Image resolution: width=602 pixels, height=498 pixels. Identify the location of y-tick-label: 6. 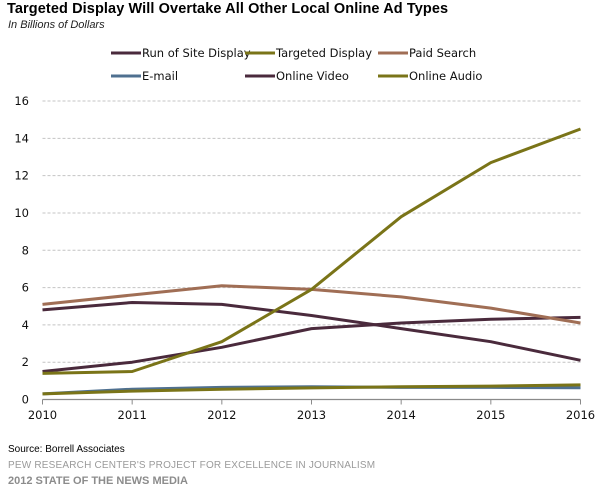
(25, 288).